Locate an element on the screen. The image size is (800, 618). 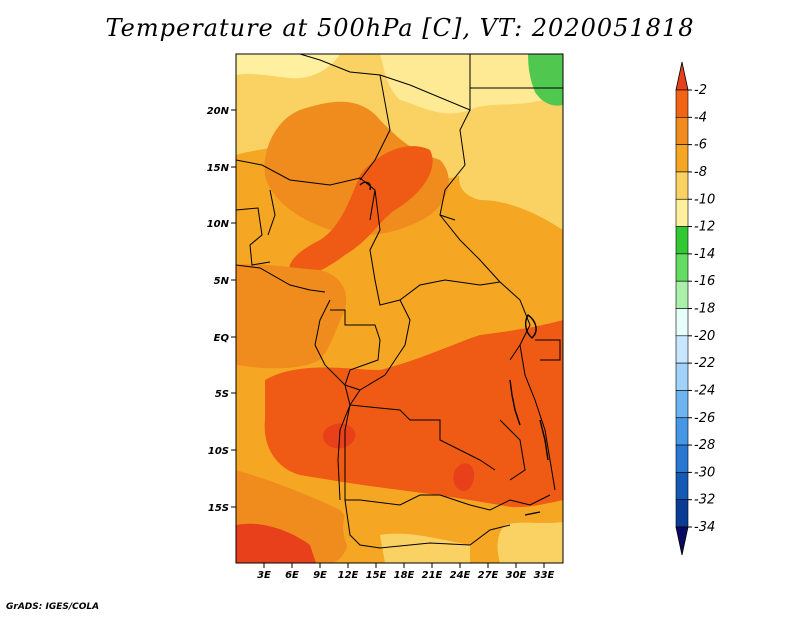
colorbar-label: -32 is located at coordinates (704, 500).